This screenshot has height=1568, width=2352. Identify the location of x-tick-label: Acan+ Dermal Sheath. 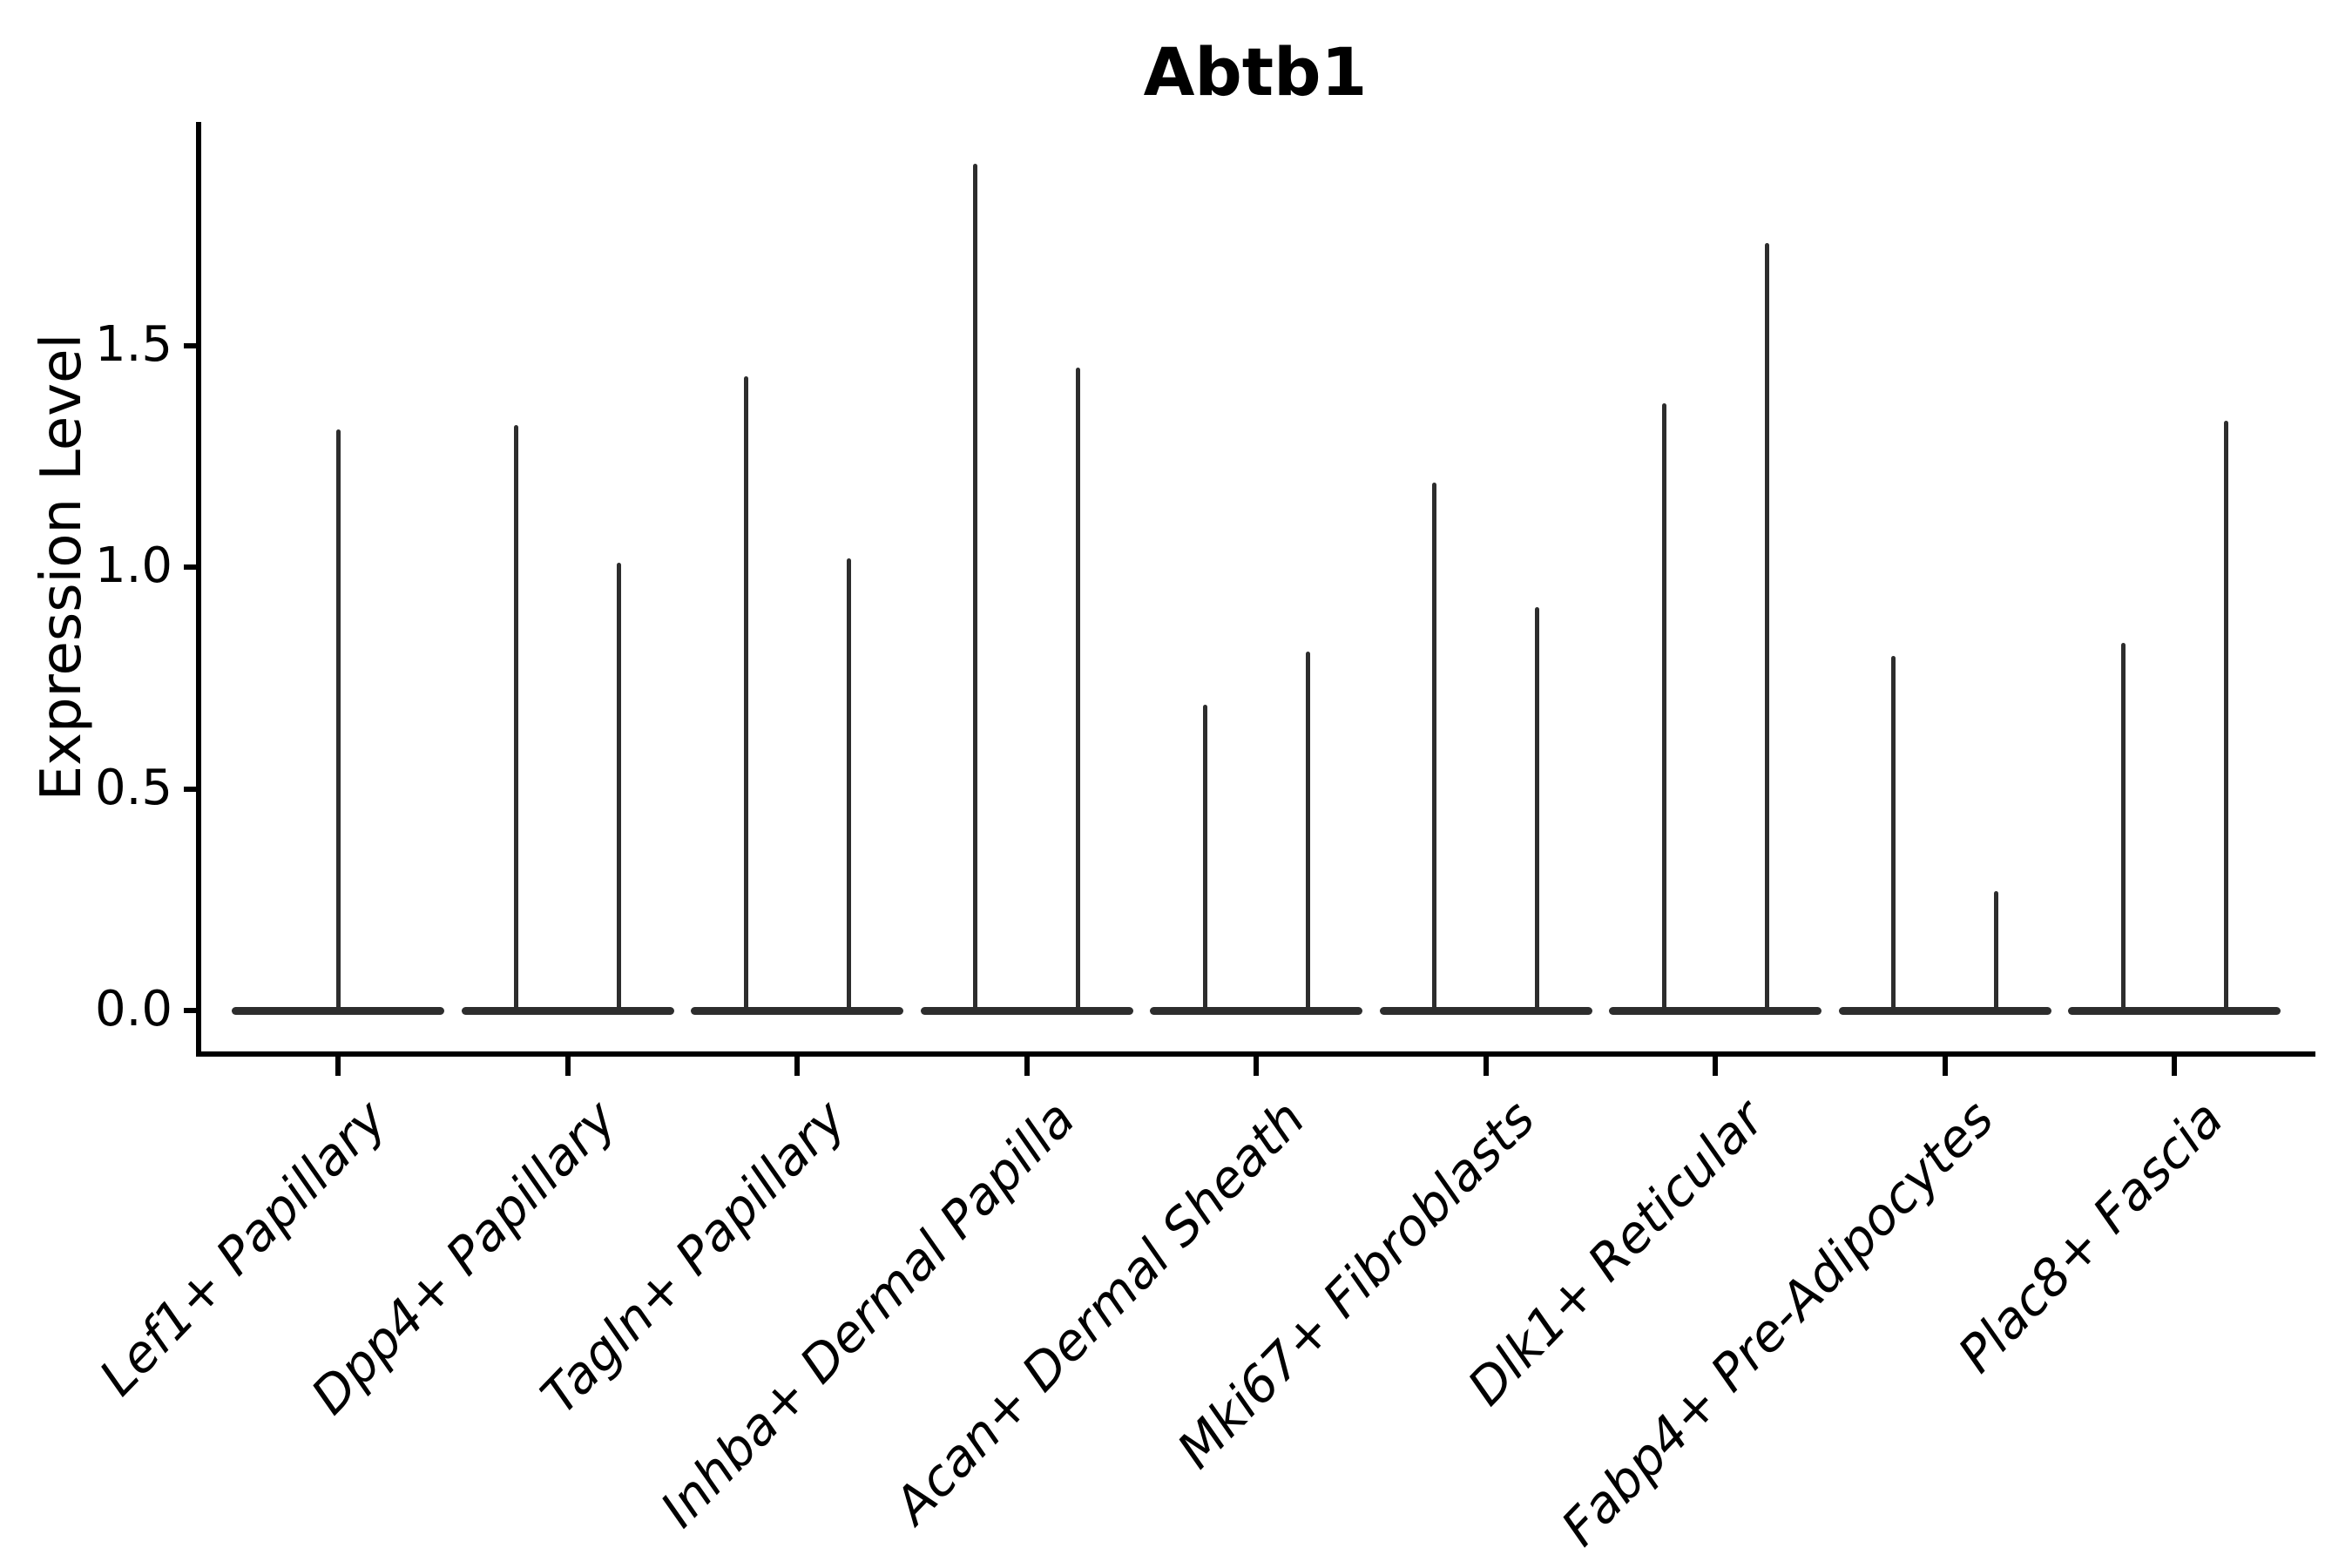
(1099, 1312).